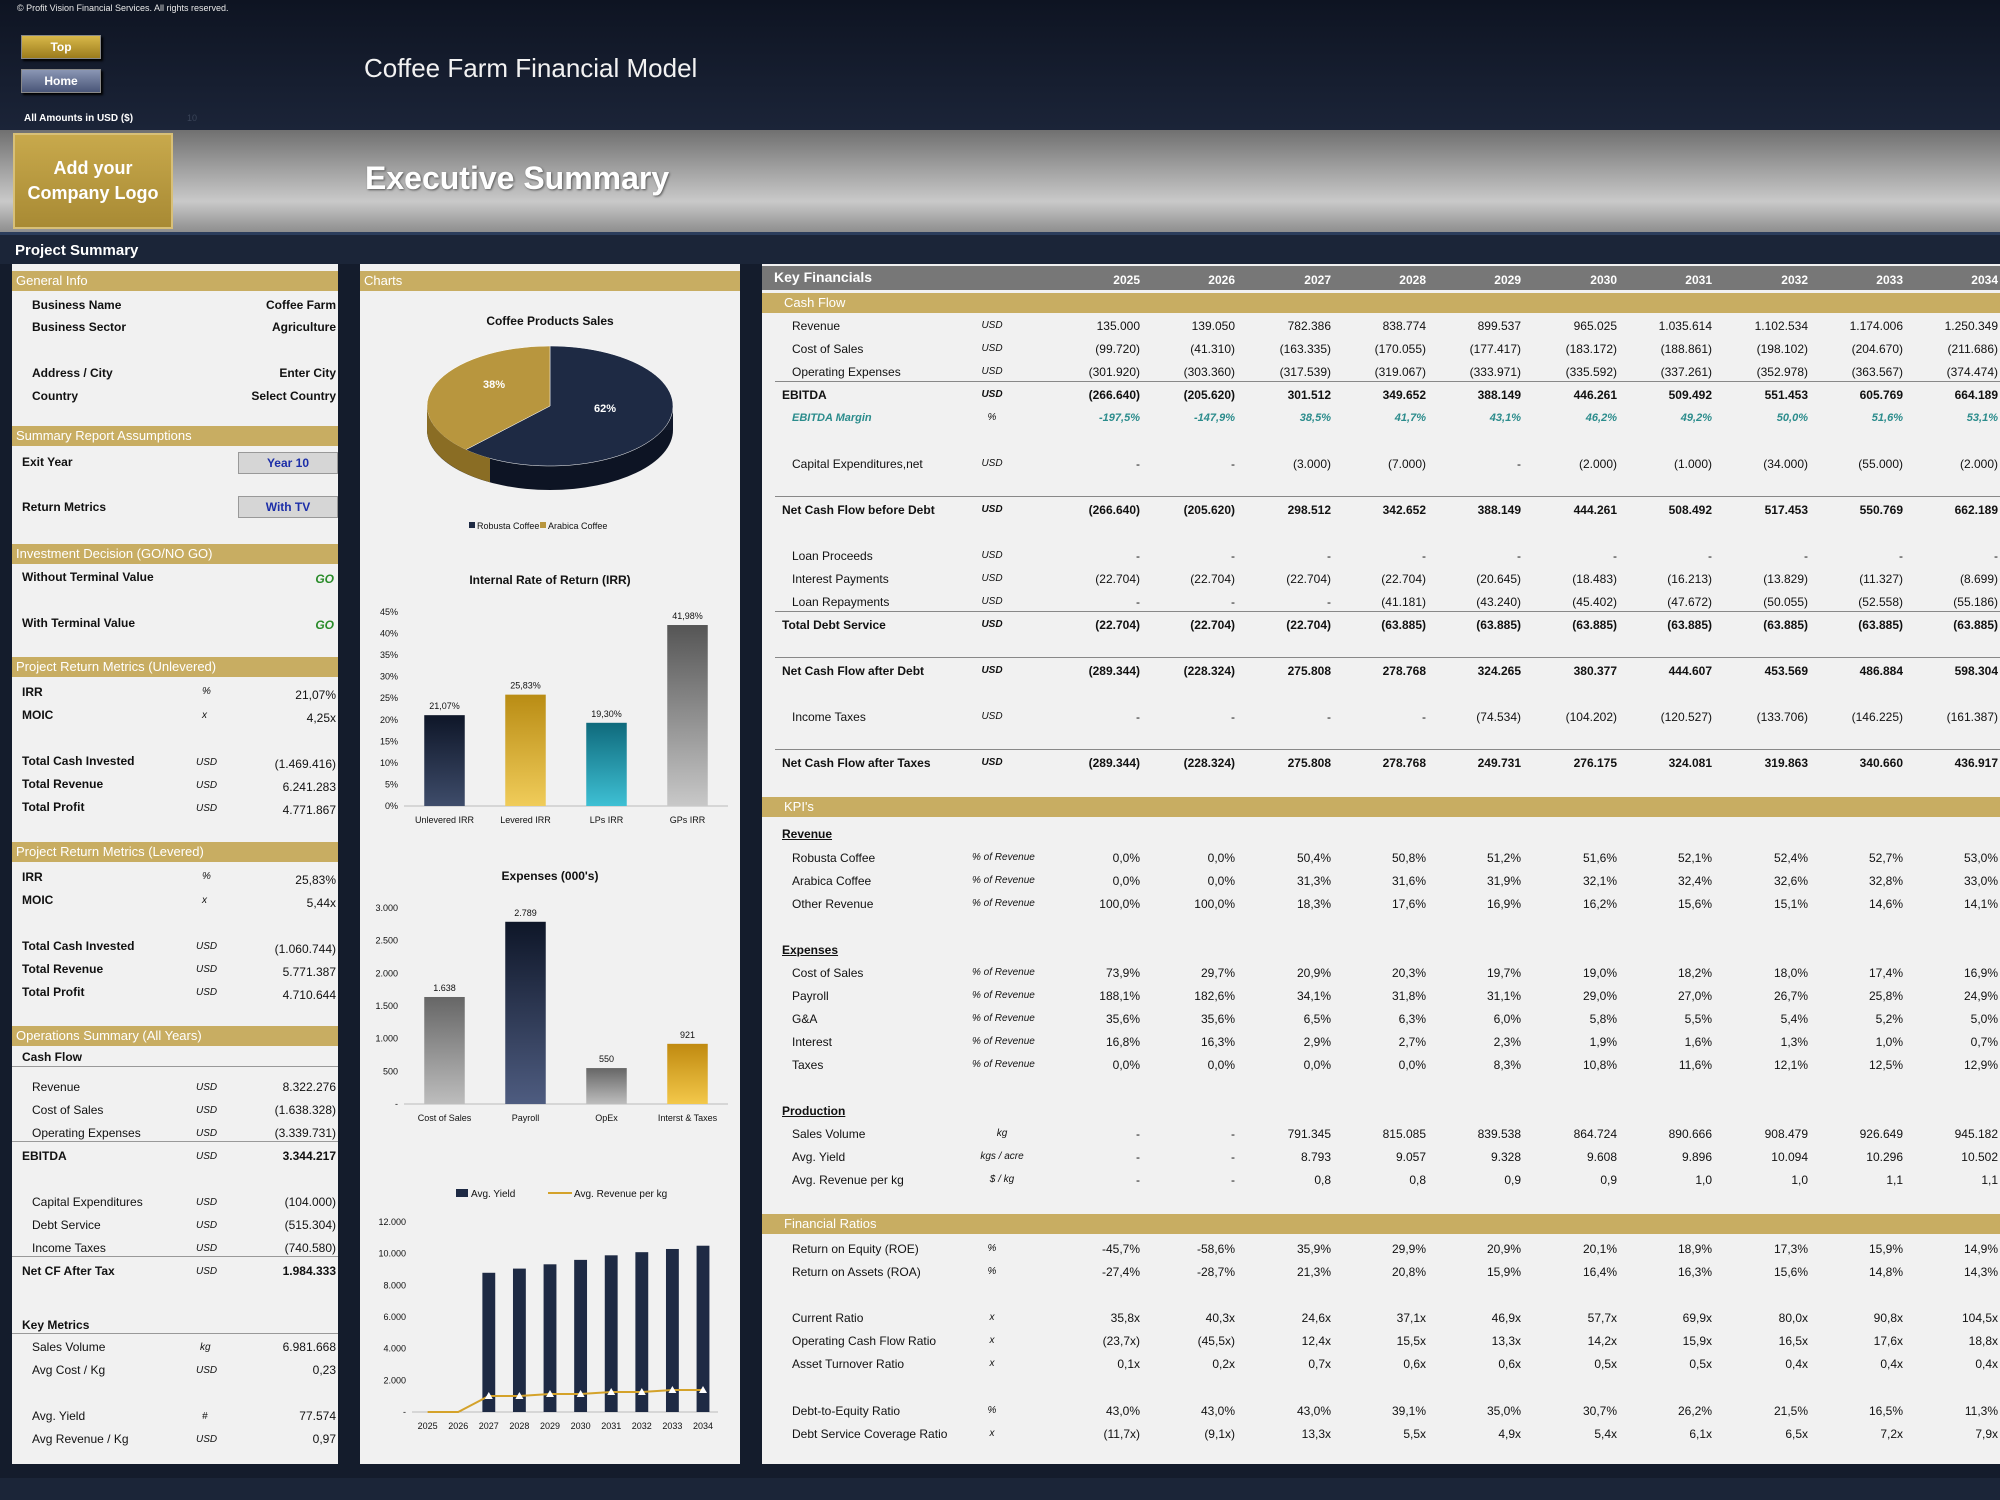  Describe the element at coordinates (1403, 602) in the screenshot. I see `row-value: (41.181)` at that location.